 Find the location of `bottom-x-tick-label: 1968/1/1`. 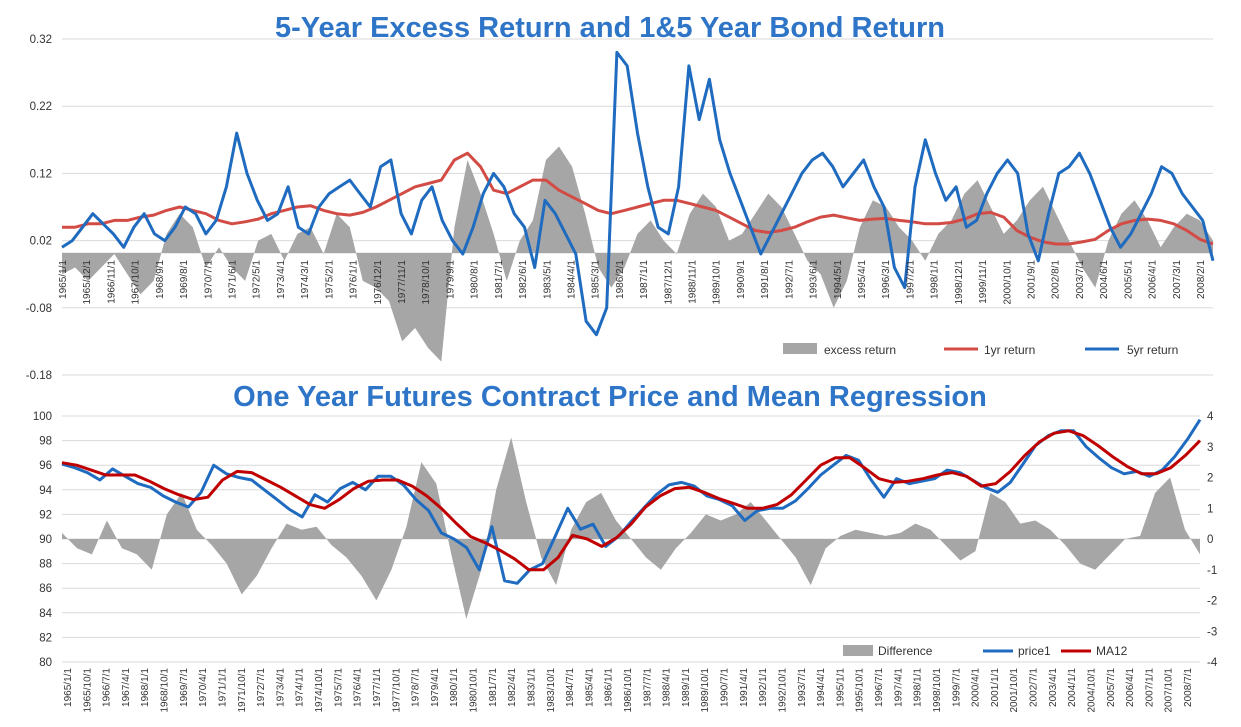

bottom-x-tick-label: 1968/1/1 is located at coordinates (145, 687).